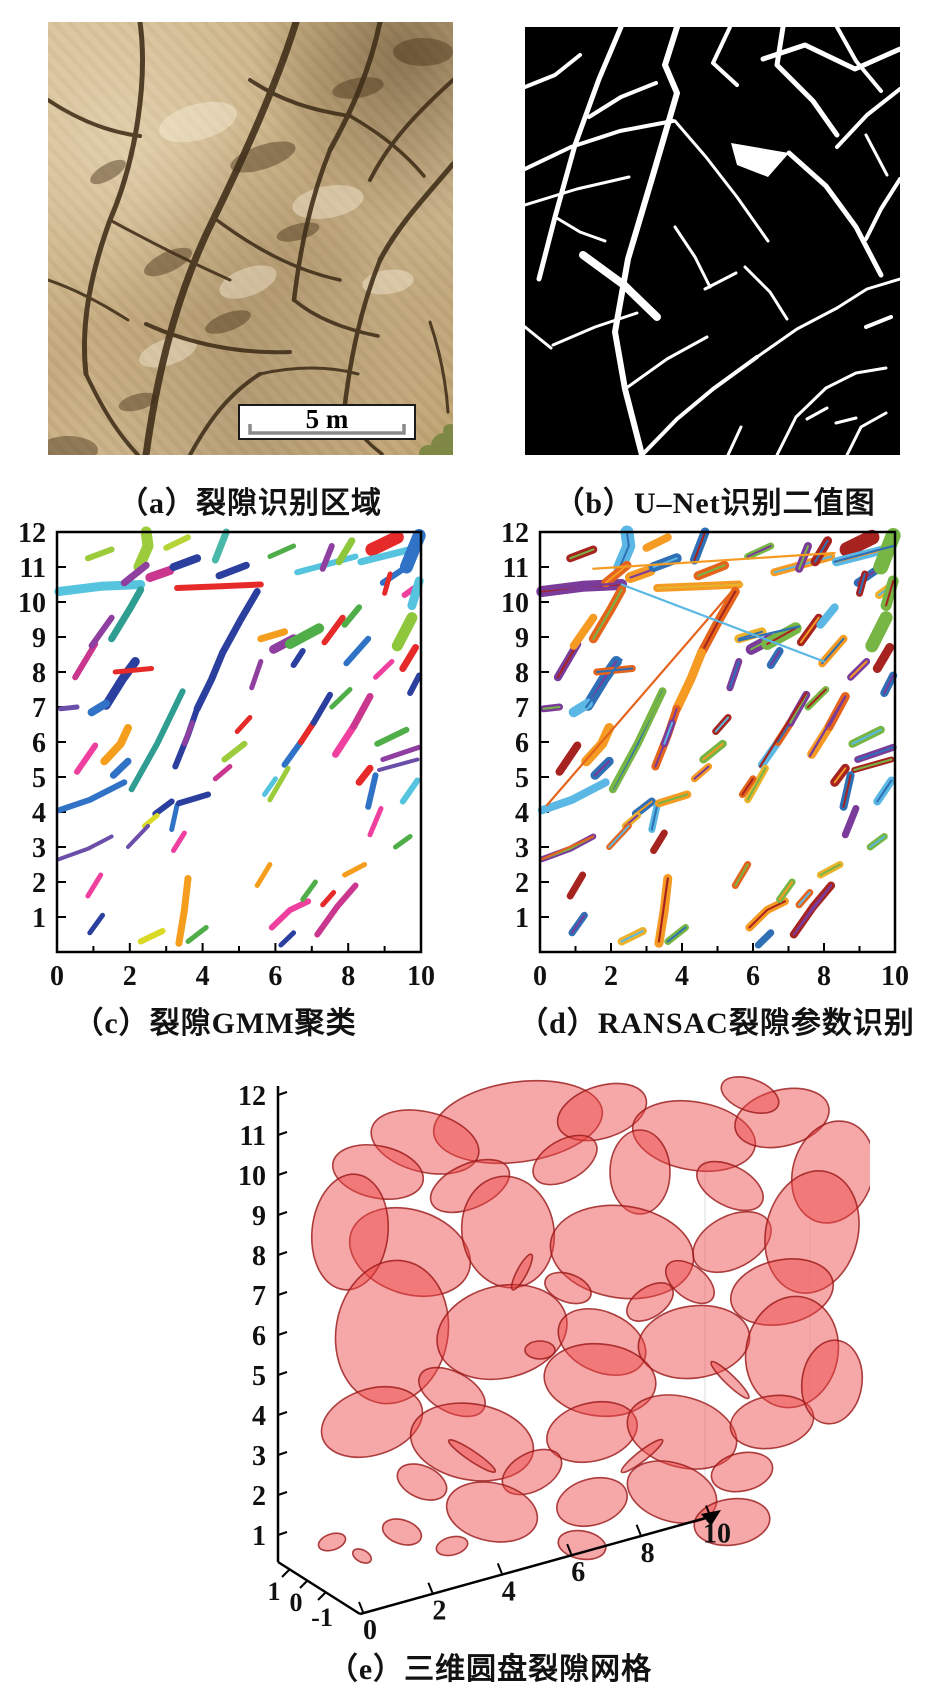 The width and height of the screenshot is (933, 1700). Describe the element at coordinates (716, 1023) in the screenshot. I see `caption-d: （d）RANSAC裂隙参数识别` at that location.